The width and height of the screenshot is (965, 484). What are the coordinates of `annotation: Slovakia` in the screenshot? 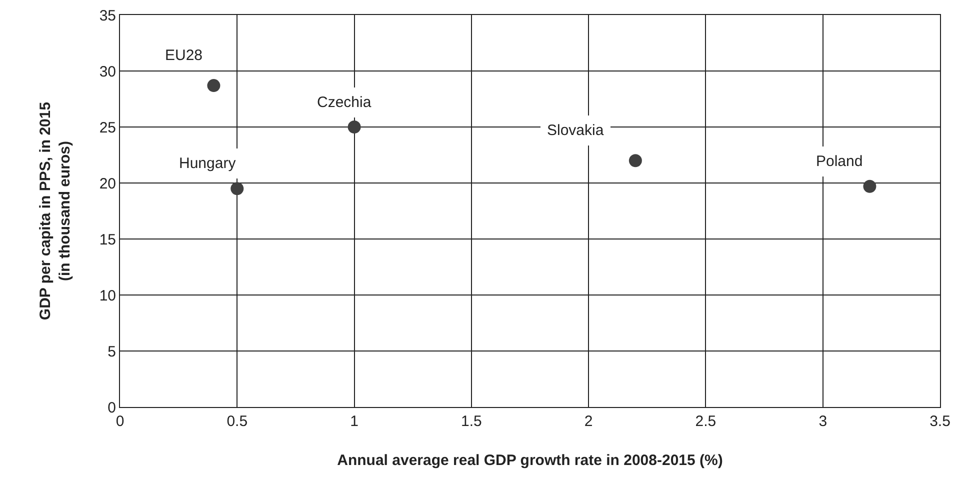 It's located at (575, 130).